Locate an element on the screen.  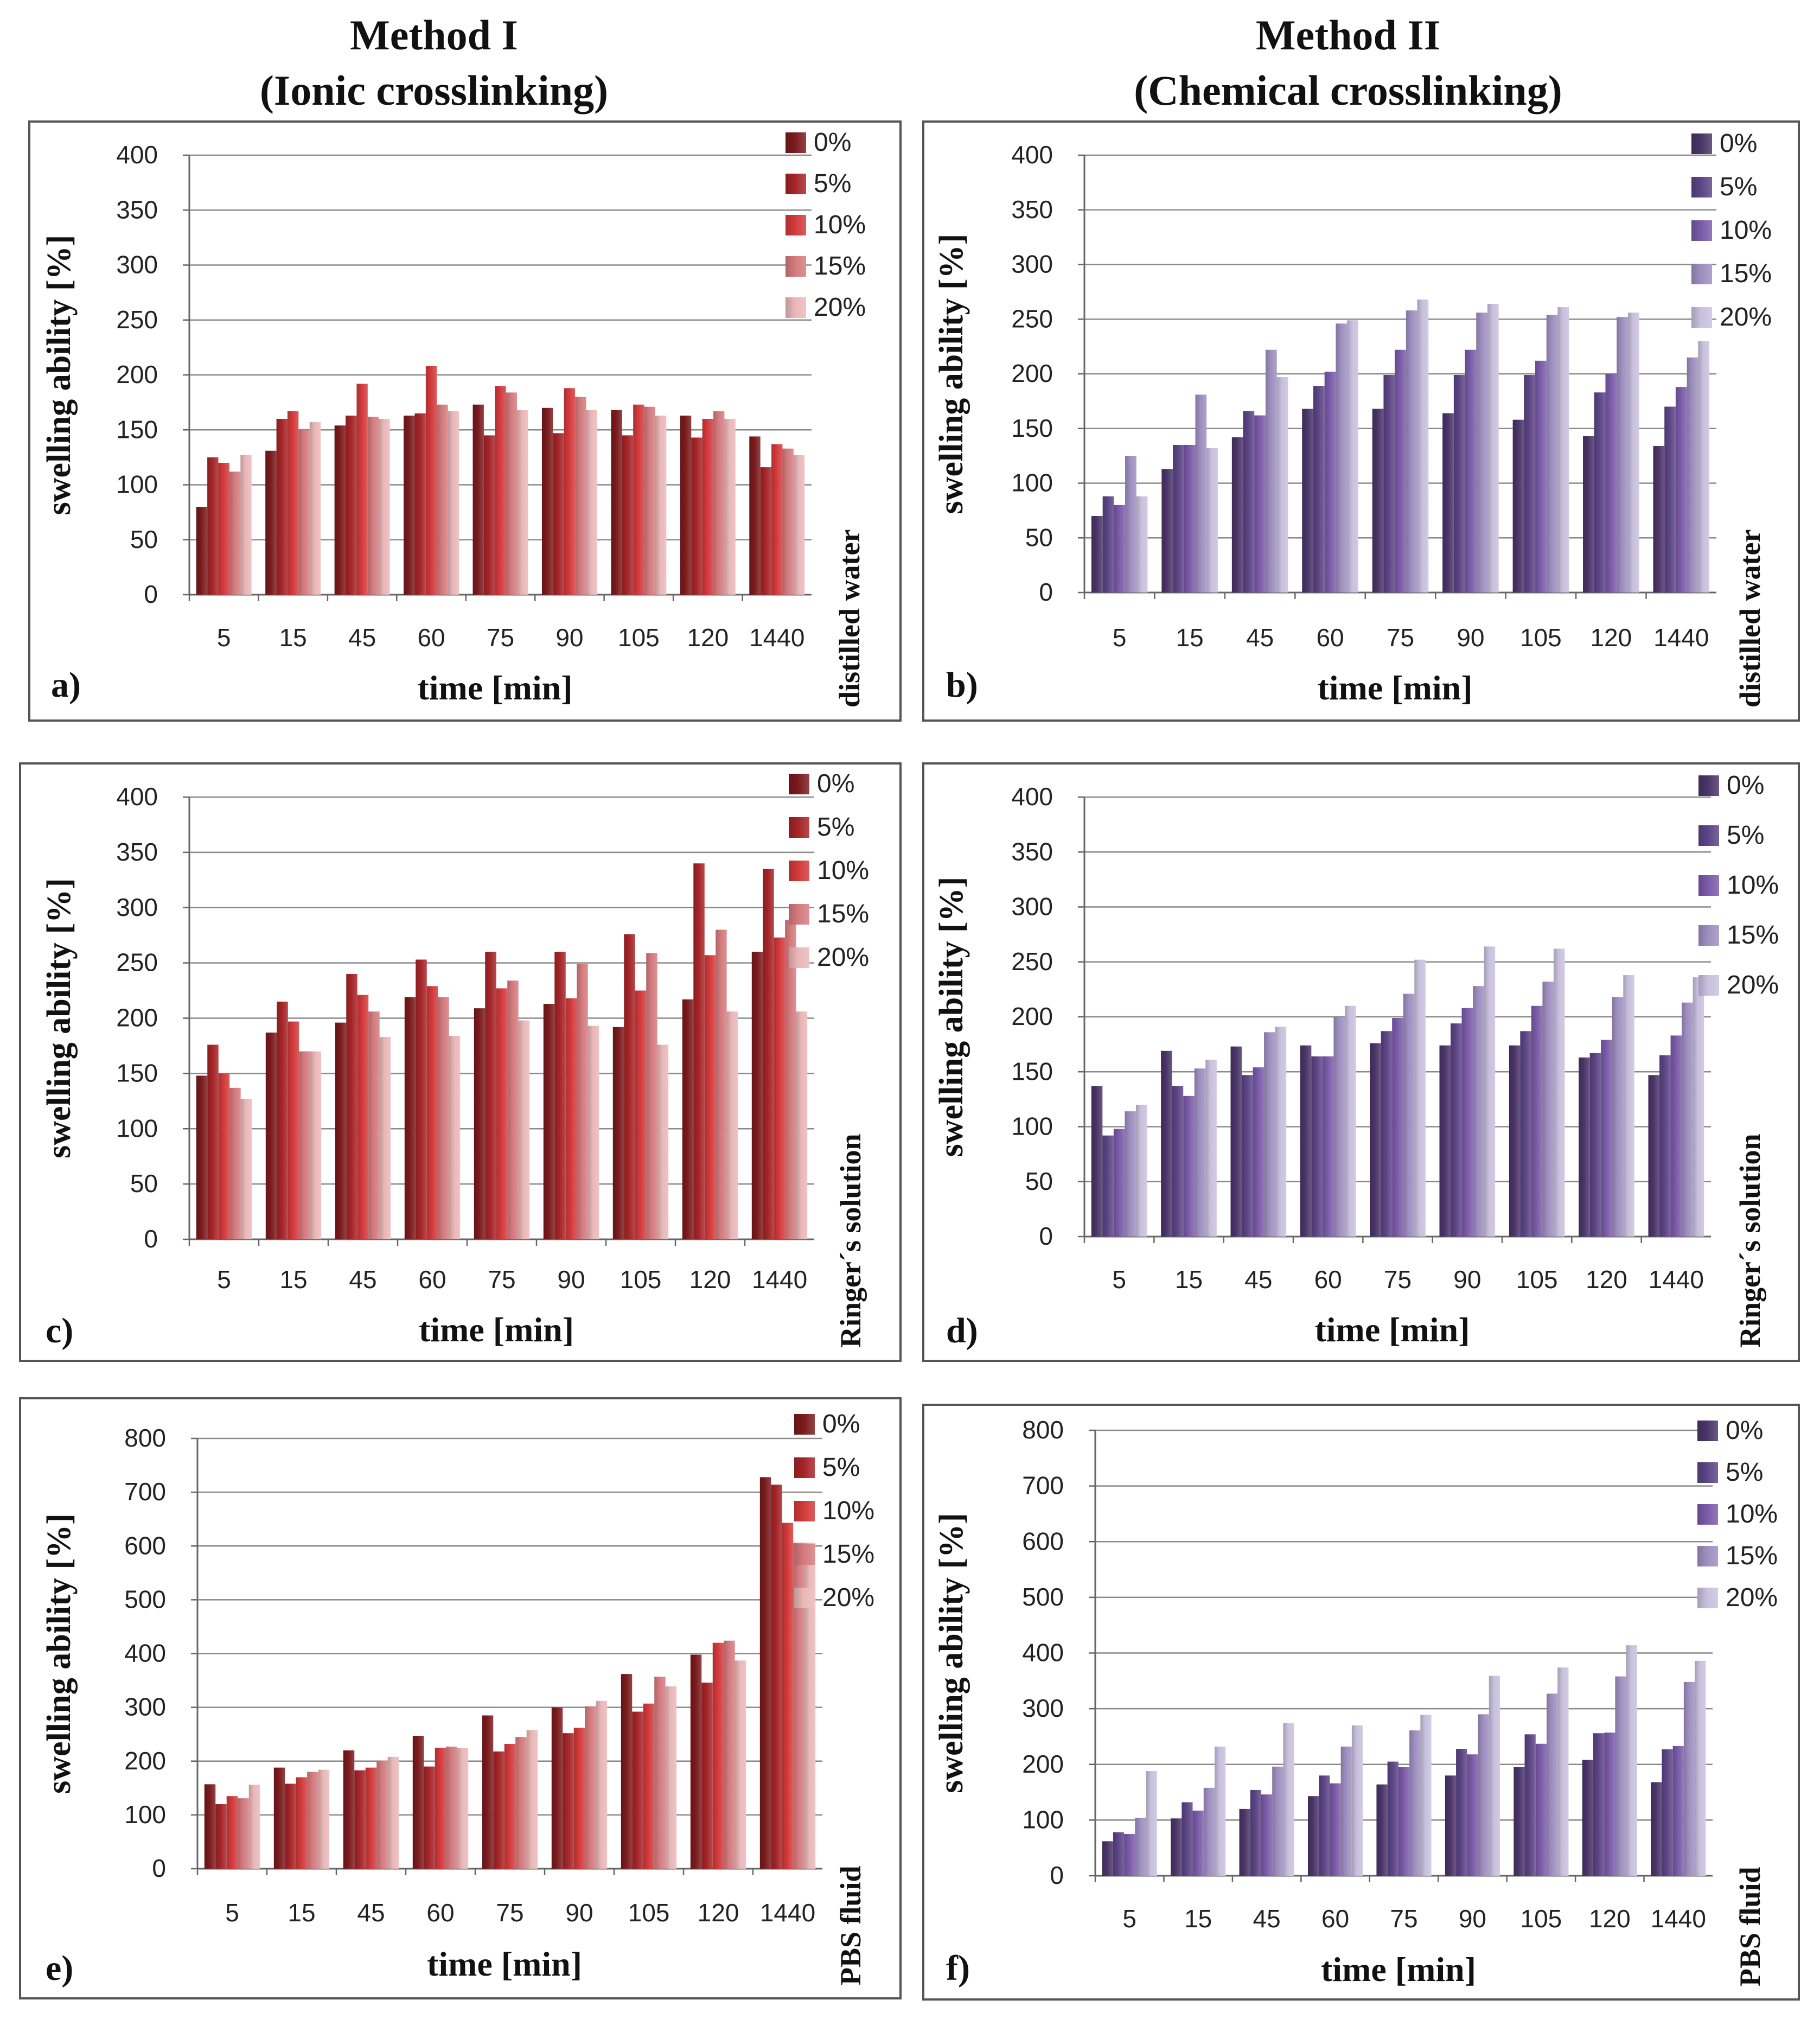
x-tick-label: 1440 is located at coordinates (1681, 637).